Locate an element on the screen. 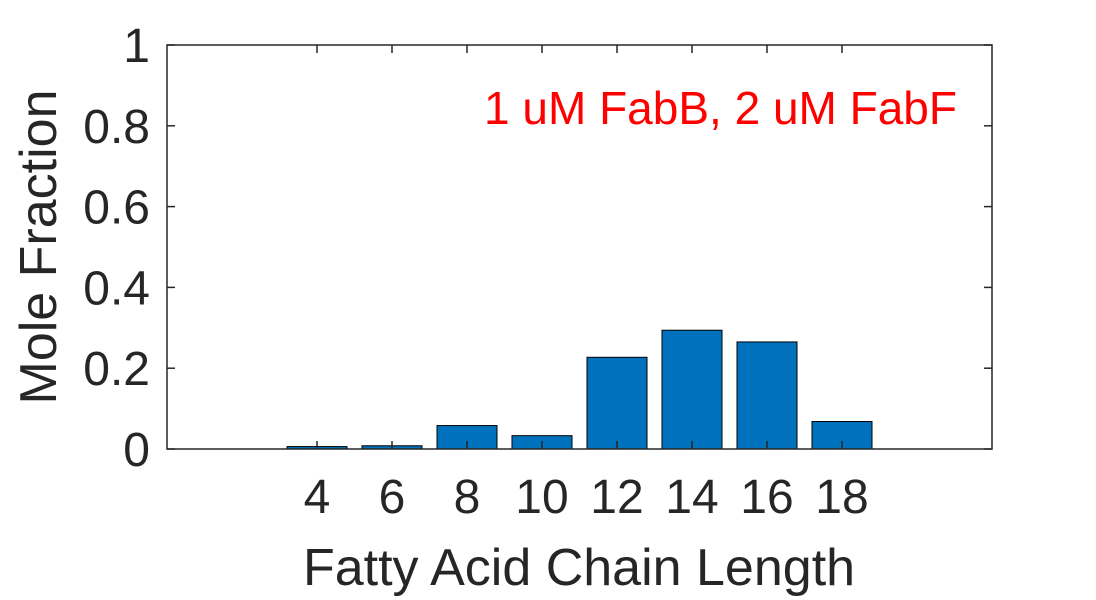  annotation-label: 1 uM FabB, 2 uM FabF is located at coordinates (720, 108).